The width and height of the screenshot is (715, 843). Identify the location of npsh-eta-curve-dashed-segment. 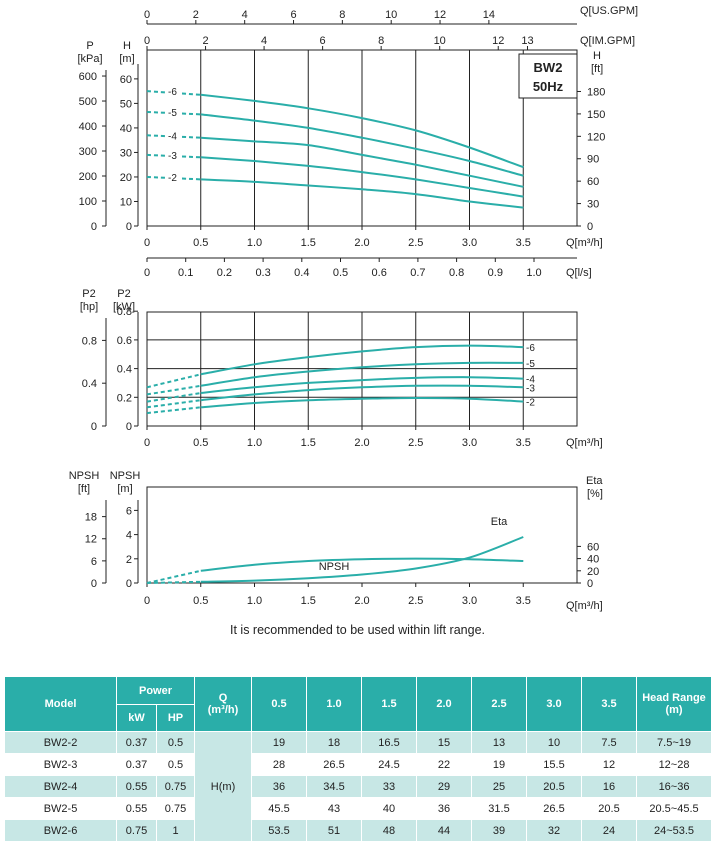
(174, 576).